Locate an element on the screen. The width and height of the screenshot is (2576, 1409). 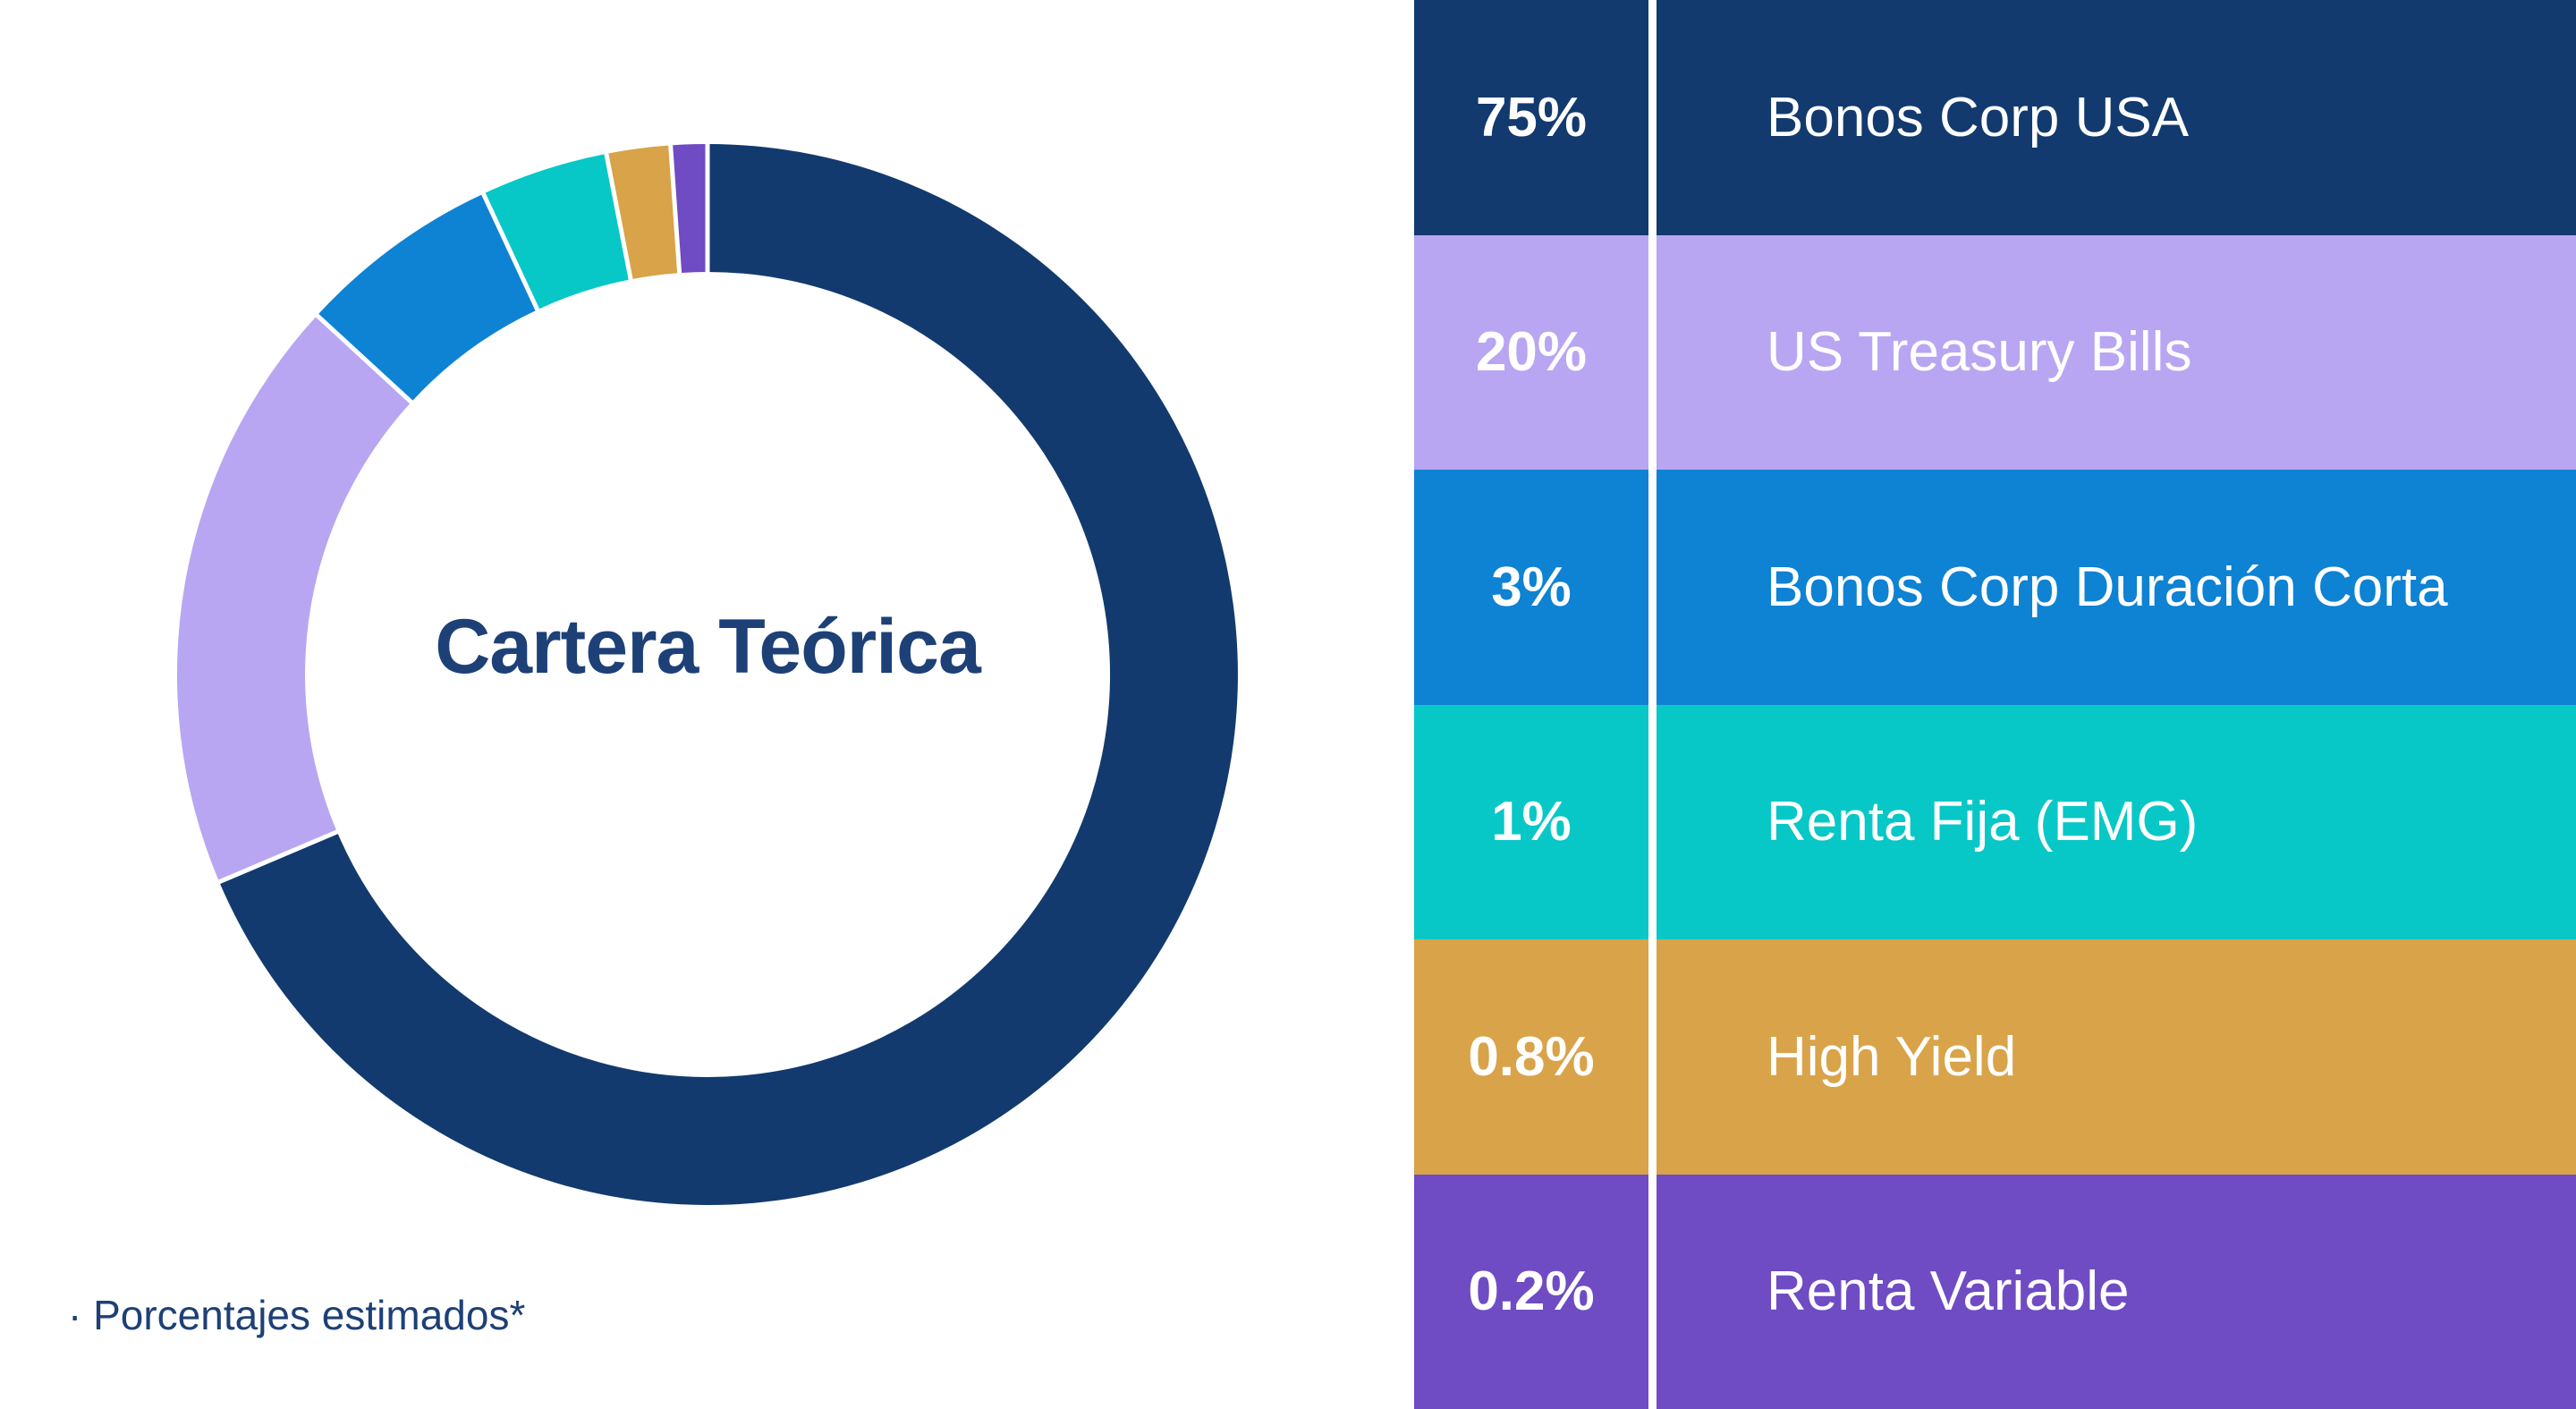
legend-label: High Yield is located at coordinates (1892, 1057).